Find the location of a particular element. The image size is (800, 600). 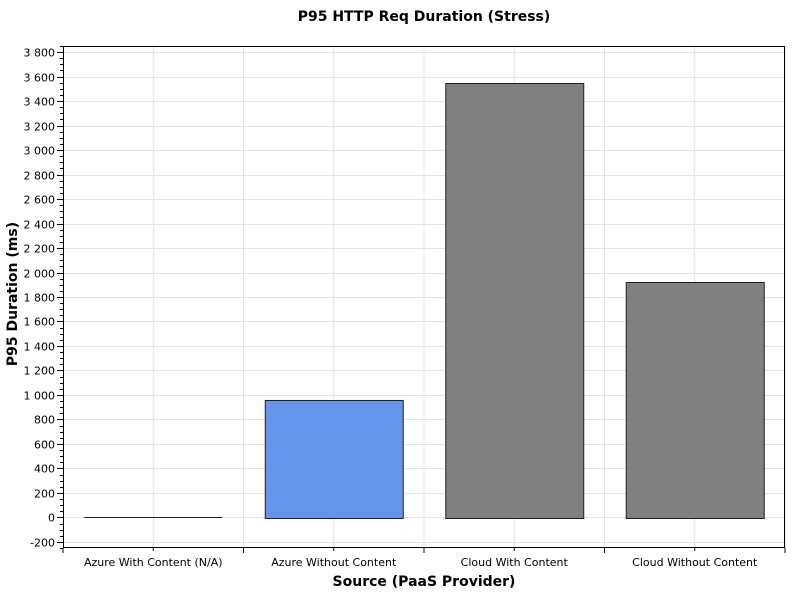

y-tick-label: 1 800 is located at coordinates (40, 298).